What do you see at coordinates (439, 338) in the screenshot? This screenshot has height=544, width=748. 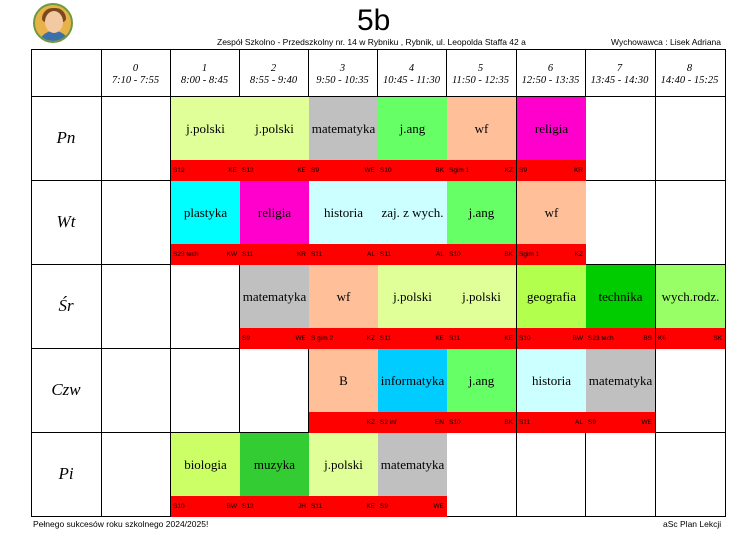 I see `lesson-teacher: KE` at bounding box center [439, 338].